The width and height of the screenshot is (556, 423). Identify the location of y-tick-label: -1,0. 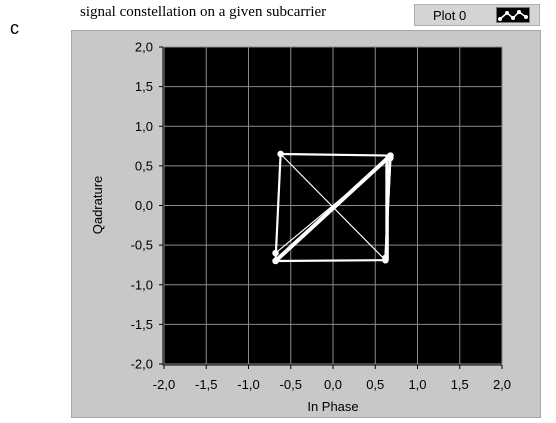
(142, 284).